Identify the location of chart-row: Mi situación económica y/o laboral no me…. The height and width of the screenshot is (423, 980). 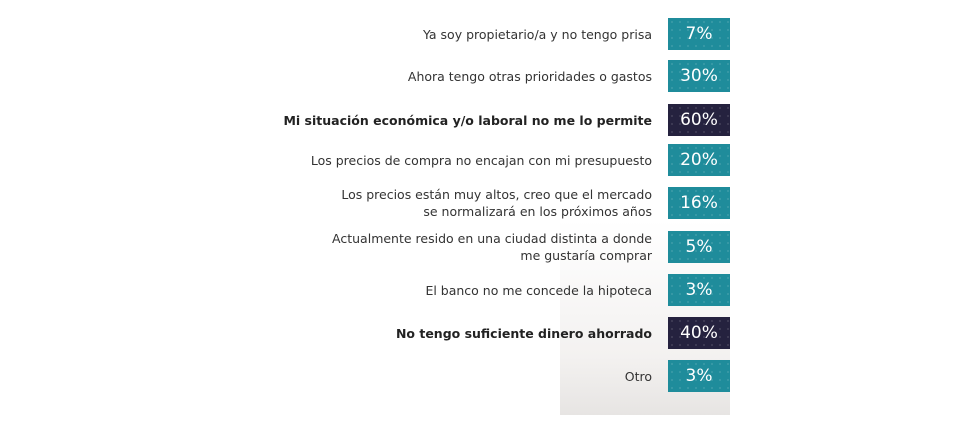
(465, 120).